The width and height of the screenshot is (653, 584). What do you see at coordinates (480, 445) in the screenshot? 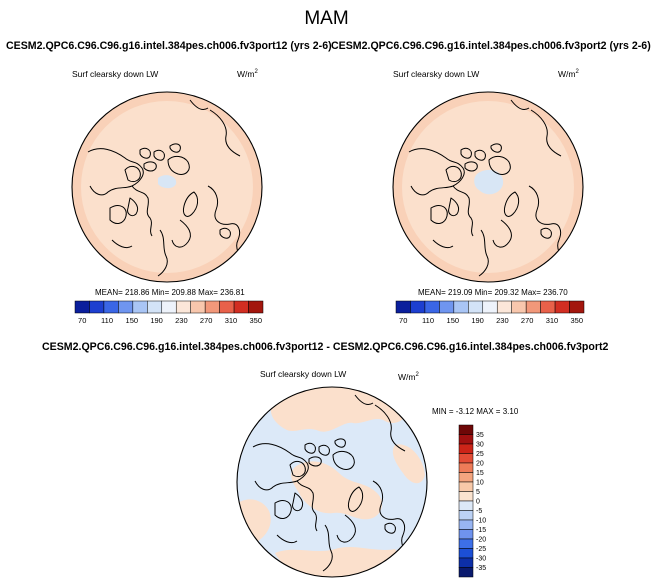
I see `colorbar-tick-label: 30` at bounding box center [480, 445].